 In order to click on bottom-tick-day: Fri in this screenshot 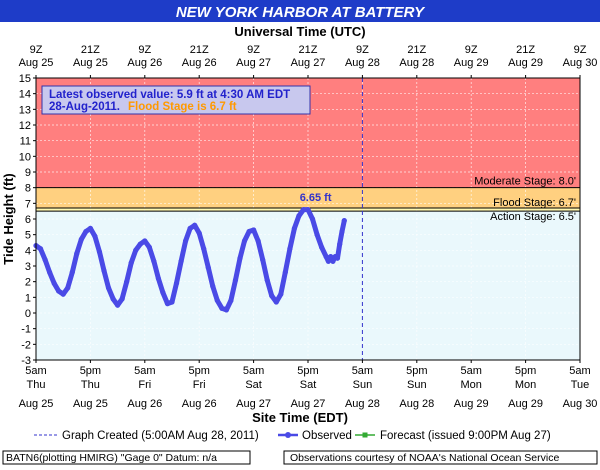, I will do `click(199, 385)`.